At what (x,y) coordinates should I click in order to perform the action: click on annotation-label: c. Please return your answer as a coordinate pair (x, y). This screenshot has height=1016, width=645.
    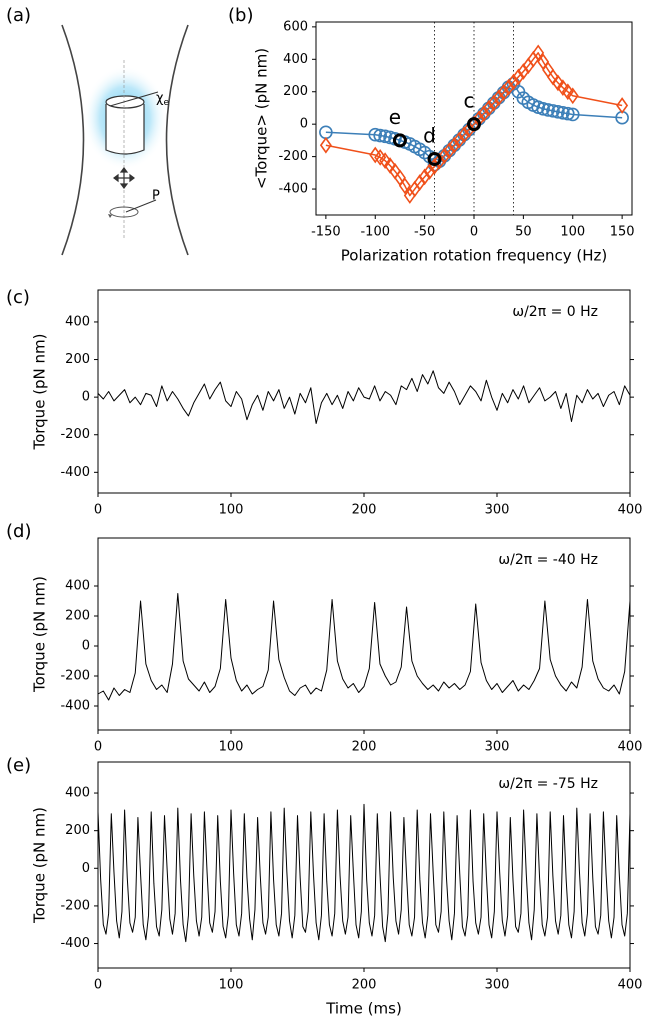
    Looking at the image, I should click on (469, 101).